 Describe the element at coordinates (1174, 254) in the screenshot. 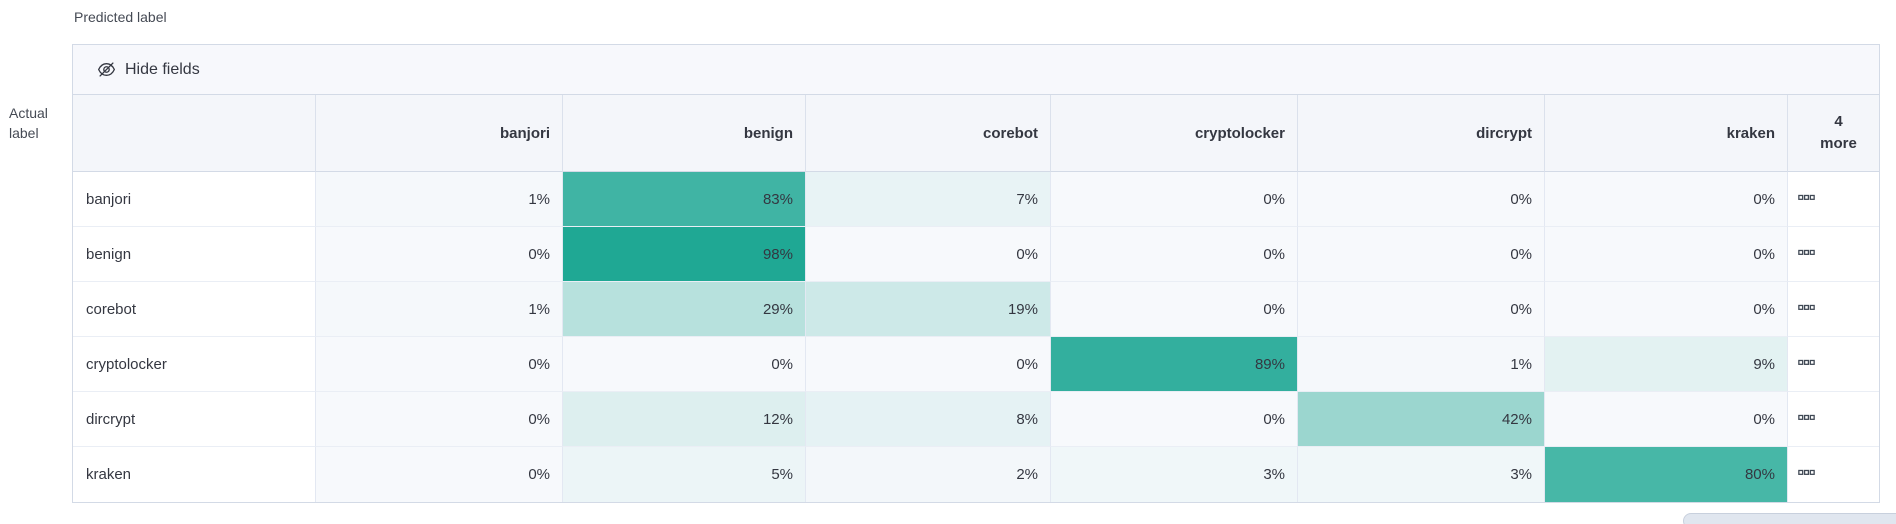

I see `matrix-cell-benign-cryptolocker: 0%` at that location.